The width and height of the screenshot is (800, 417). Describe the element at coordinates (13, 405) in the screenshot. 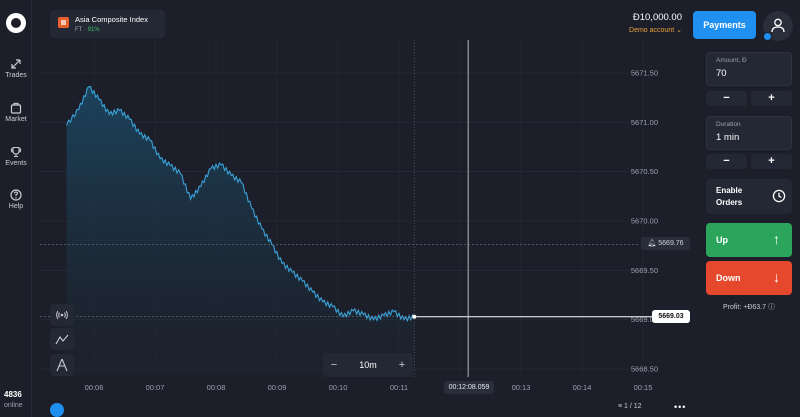

I see `online-label: online` at that location.